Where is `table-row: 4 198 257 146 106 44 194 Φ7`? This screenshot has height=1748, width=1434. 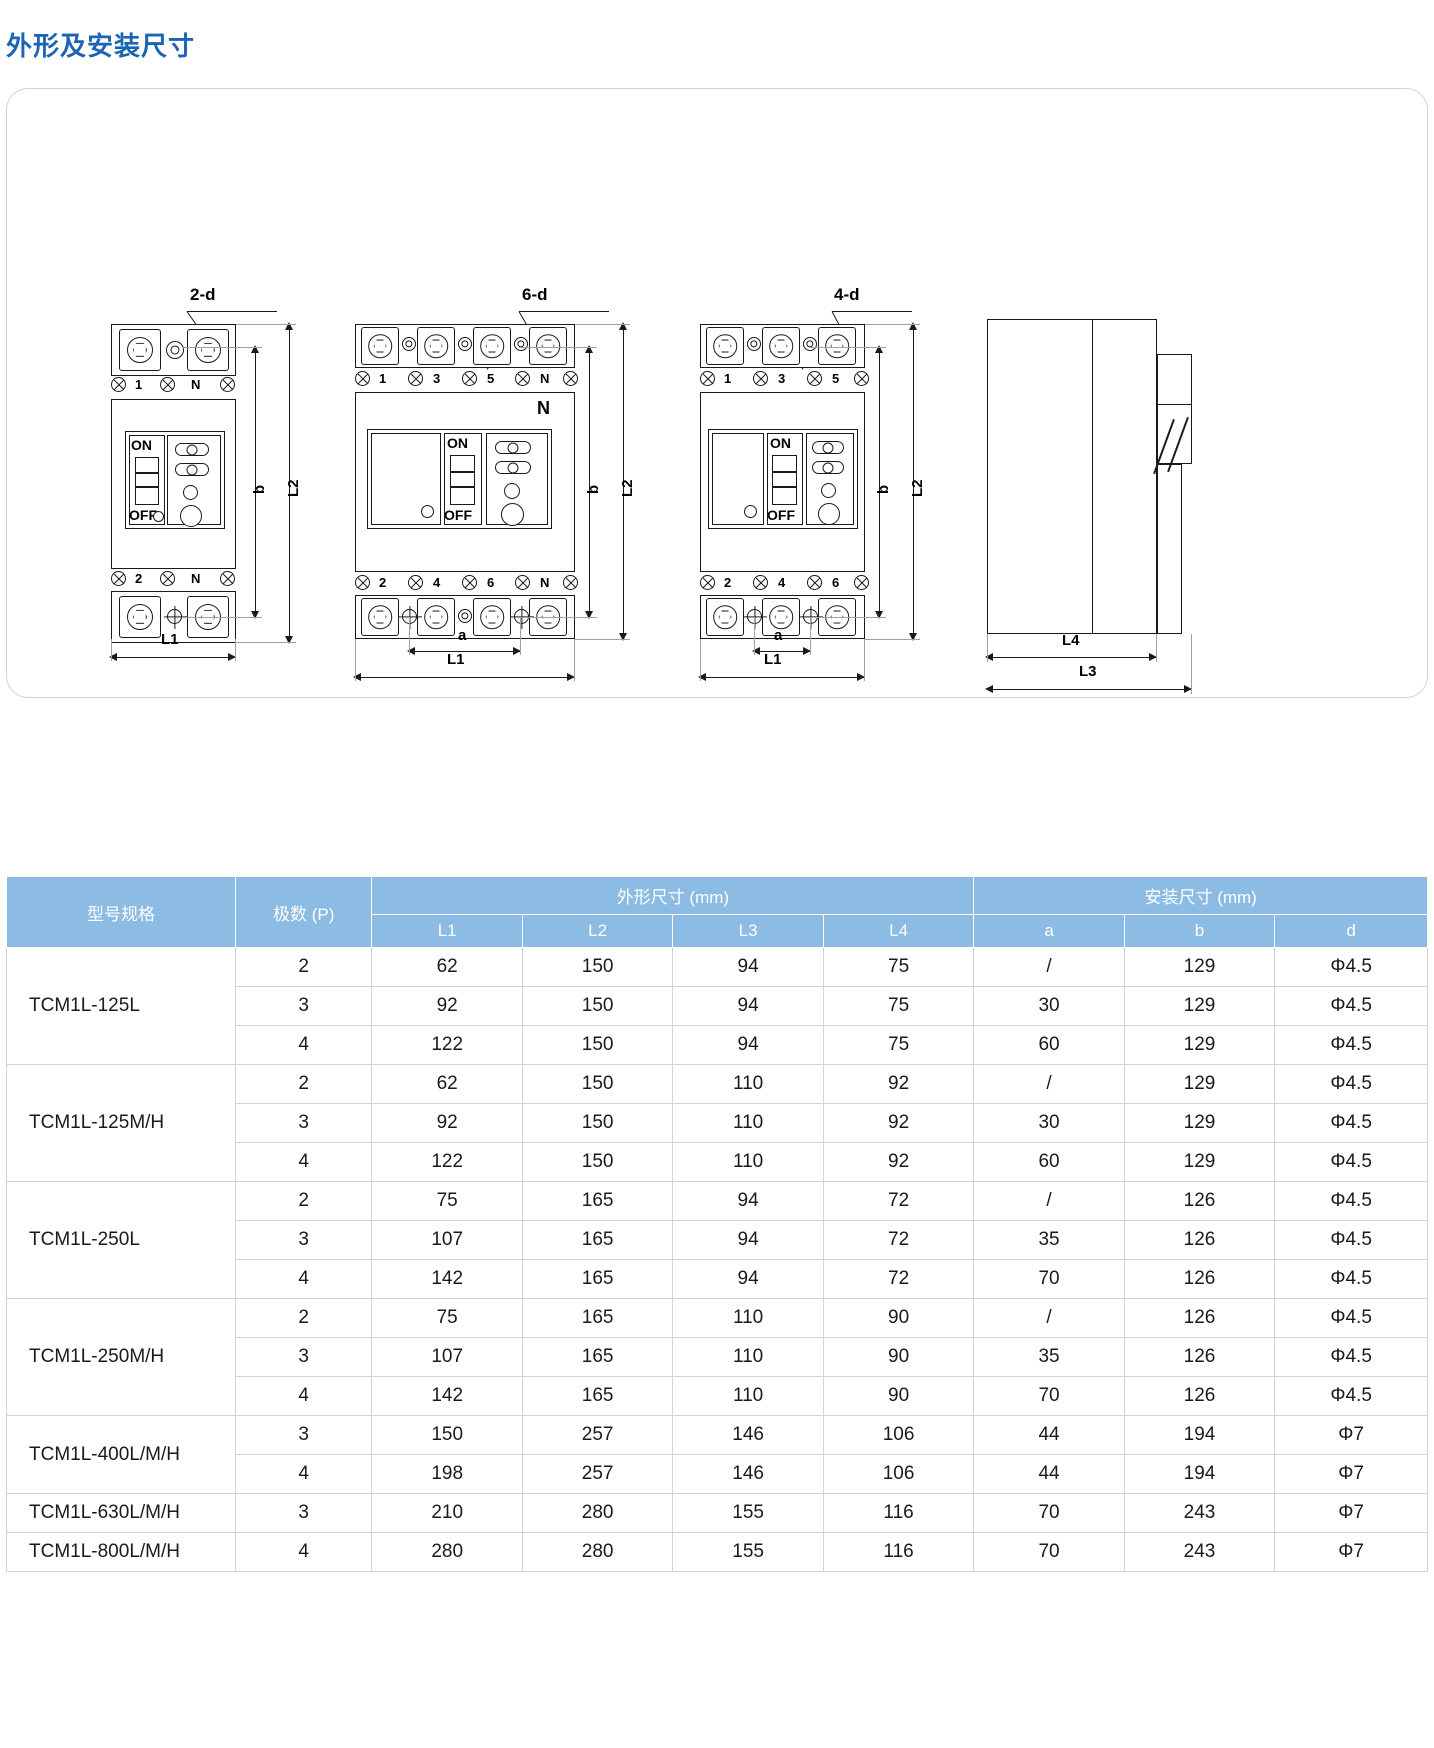
table-row: 4 198 257 146 106 44 194 Φ7 is located at coordinates (717, 1474).